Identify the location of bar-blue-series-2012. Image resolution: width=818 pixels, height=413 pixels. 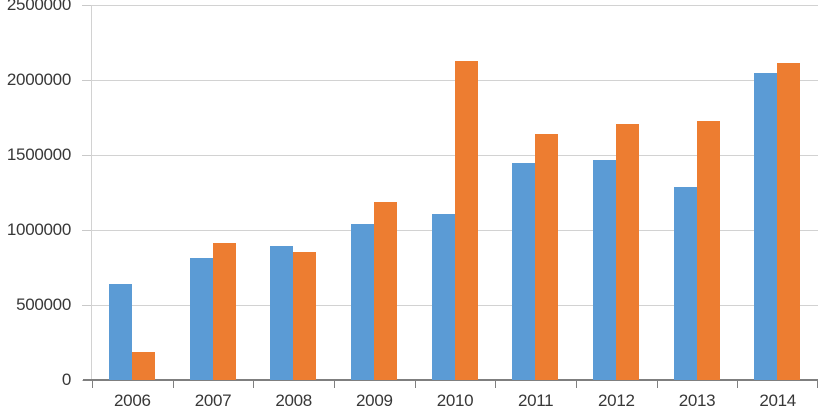
(604, 269).